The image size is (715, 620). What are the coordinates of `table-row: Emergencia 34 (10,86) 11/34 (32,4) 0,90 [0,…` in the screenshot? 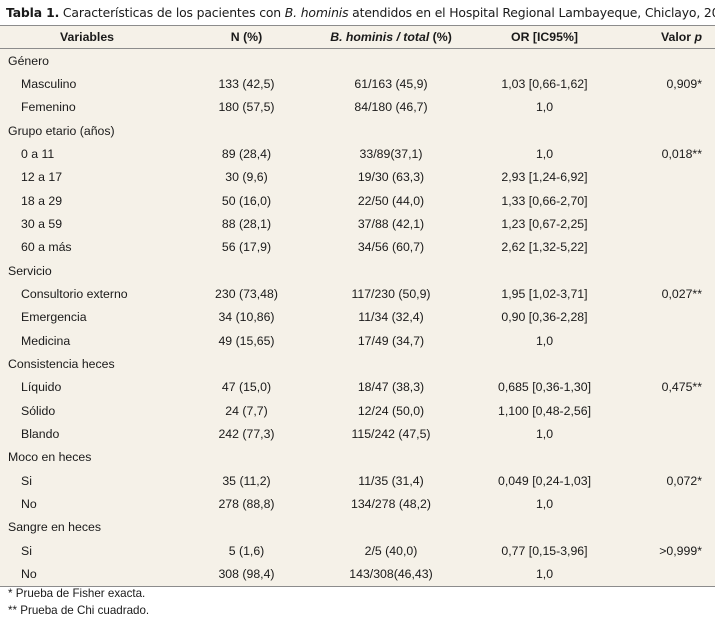 It's located at (357, 317).